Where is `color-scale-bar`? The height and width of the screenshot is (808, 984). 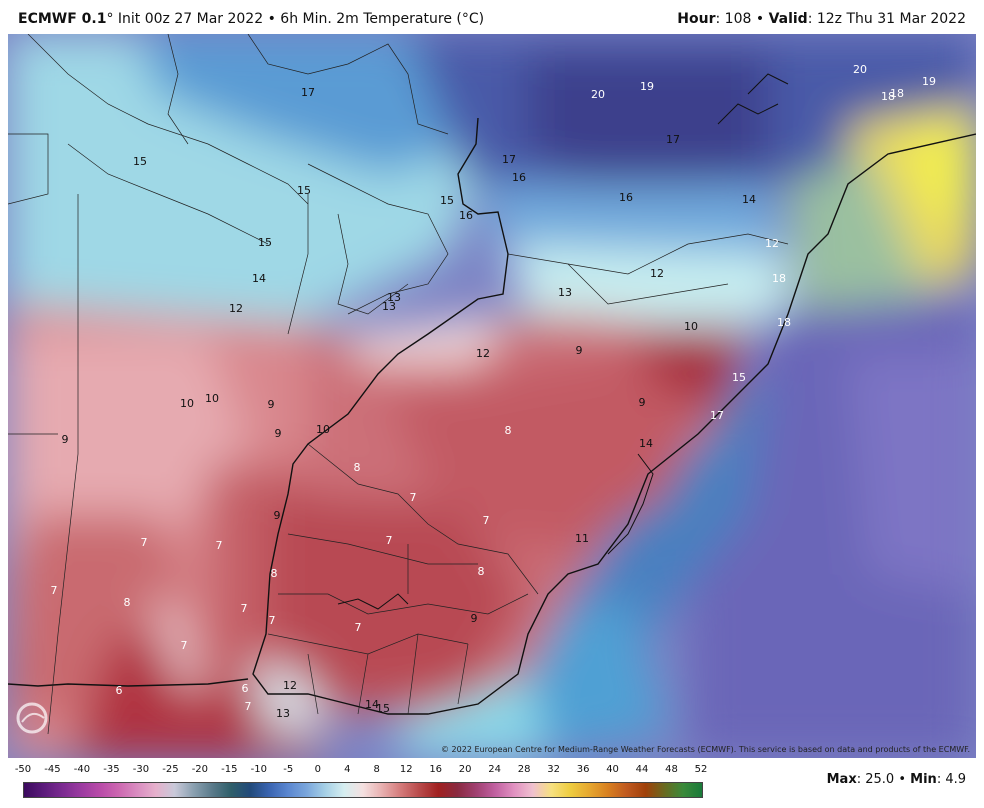
color-scale-bar is located at coordinates (363, 790).